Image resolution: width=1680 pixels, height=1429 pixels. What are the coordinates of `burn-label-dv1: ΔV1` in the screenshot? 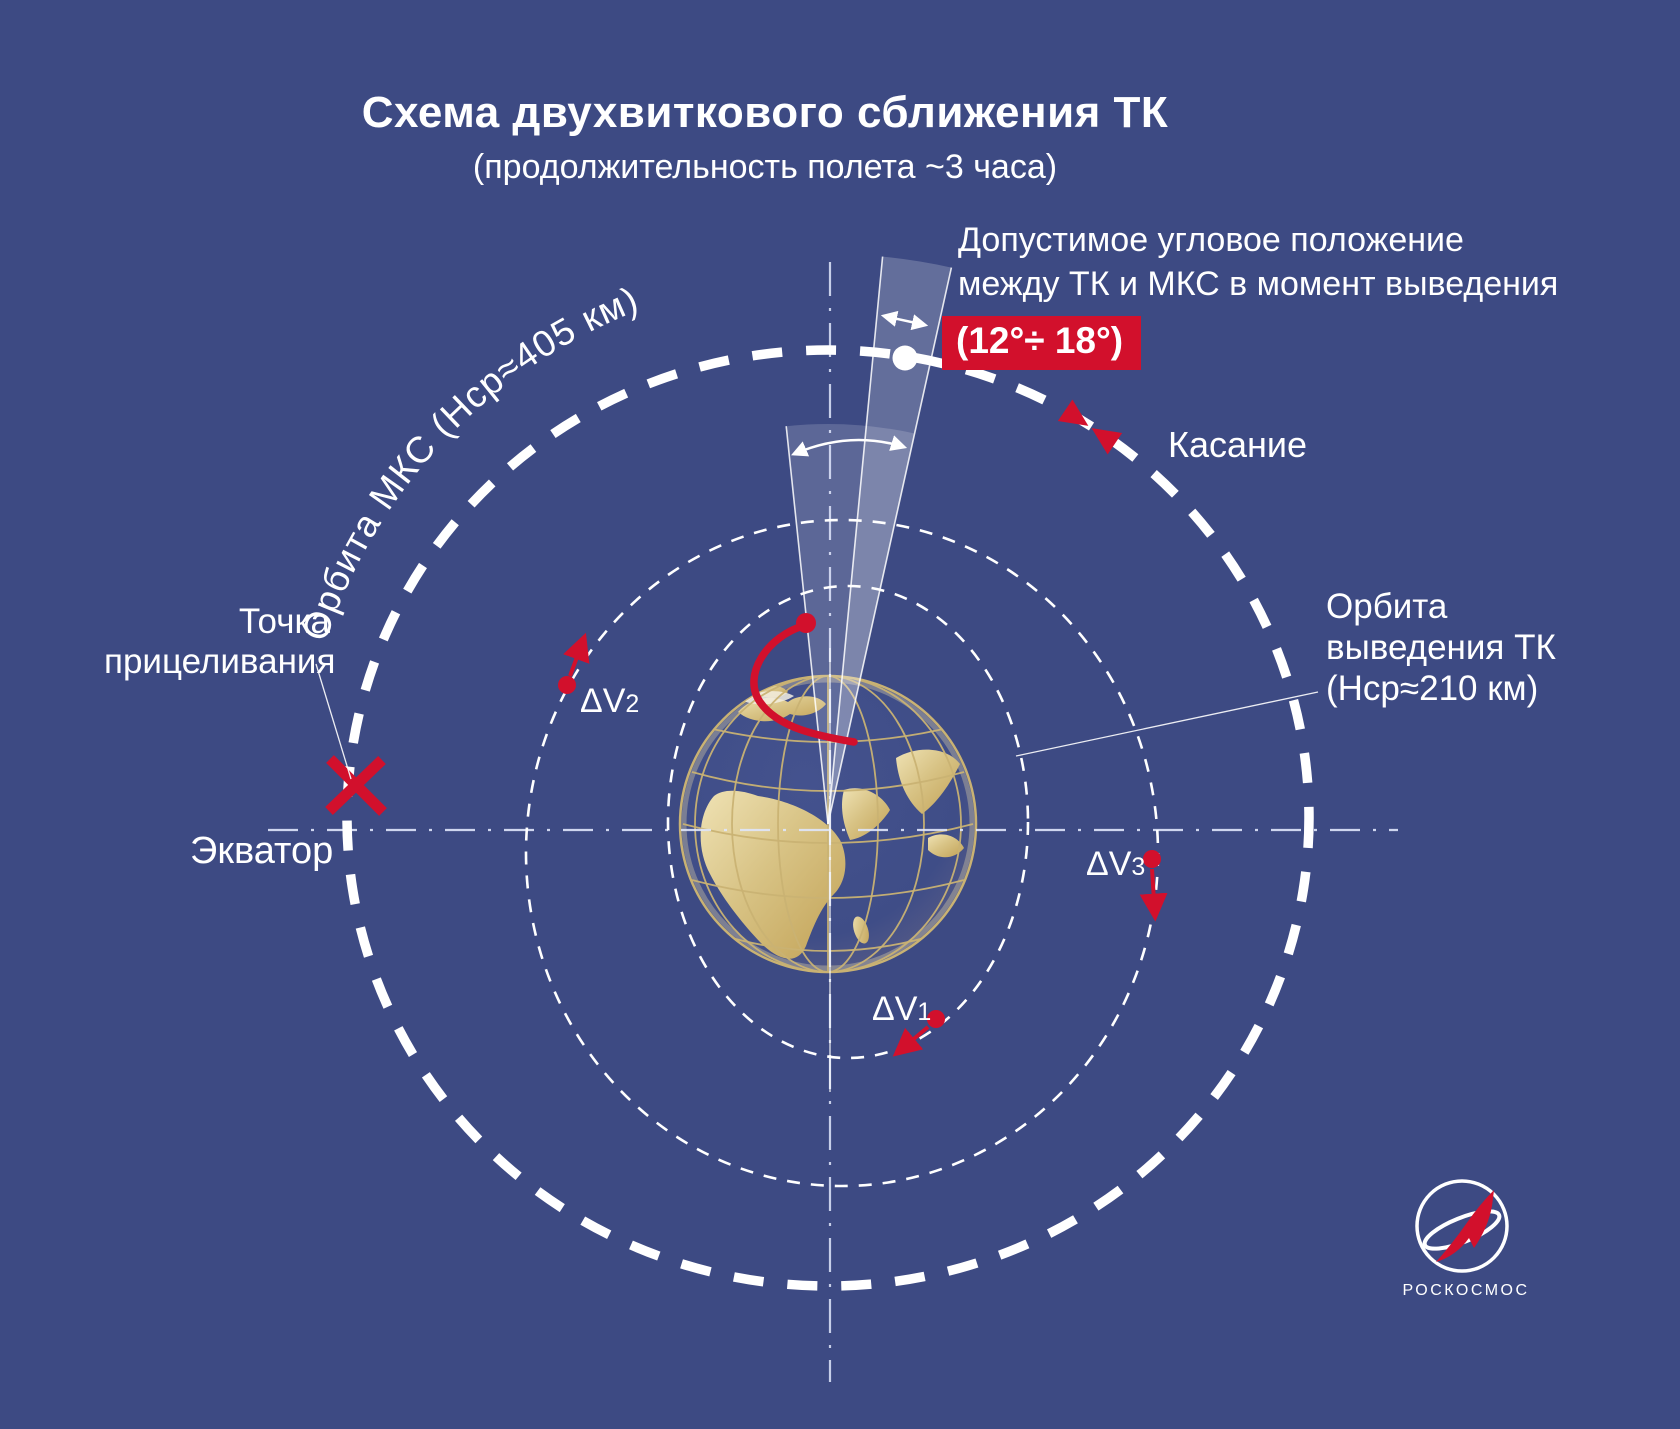 It's located at (902, 1009).